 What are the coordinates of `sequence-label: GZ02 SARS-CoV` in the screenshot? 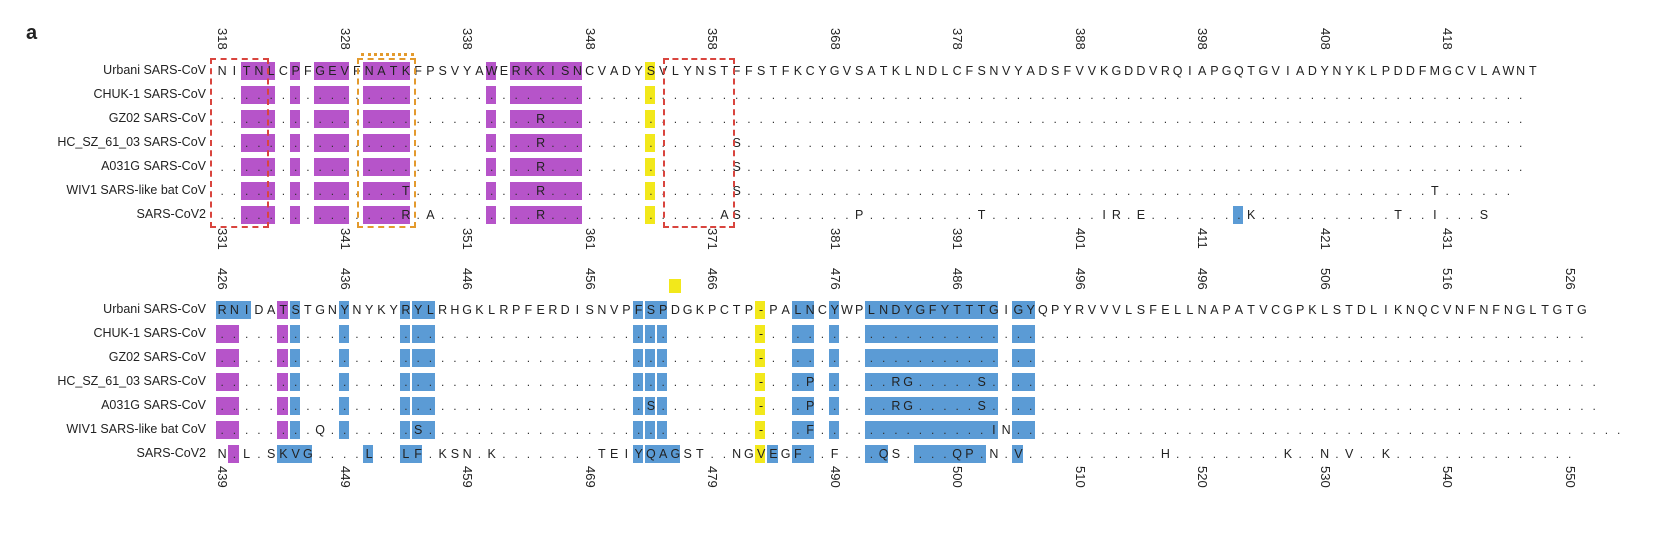 It's located at (157, 118).